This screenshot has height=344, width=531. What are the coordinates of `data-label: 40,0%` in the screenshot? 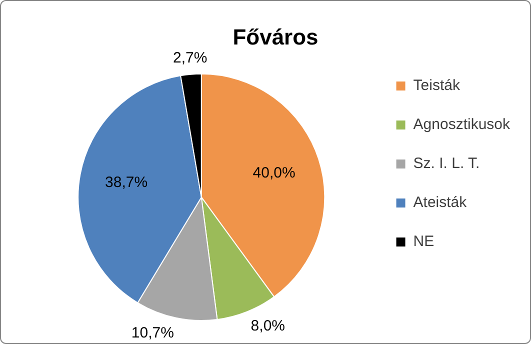 It's located at (274, 173).